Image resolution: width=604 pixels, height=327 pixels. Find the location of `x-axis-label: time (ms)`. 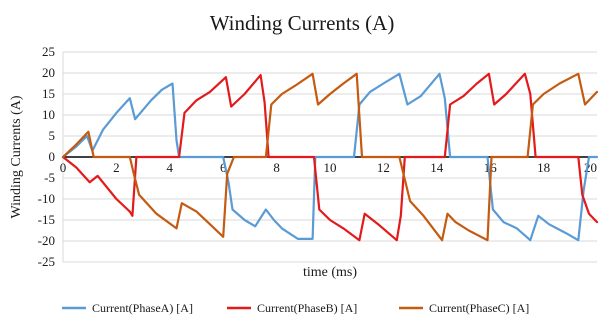

x-axis-label: time (ms) is located at coordinates (330, 272).